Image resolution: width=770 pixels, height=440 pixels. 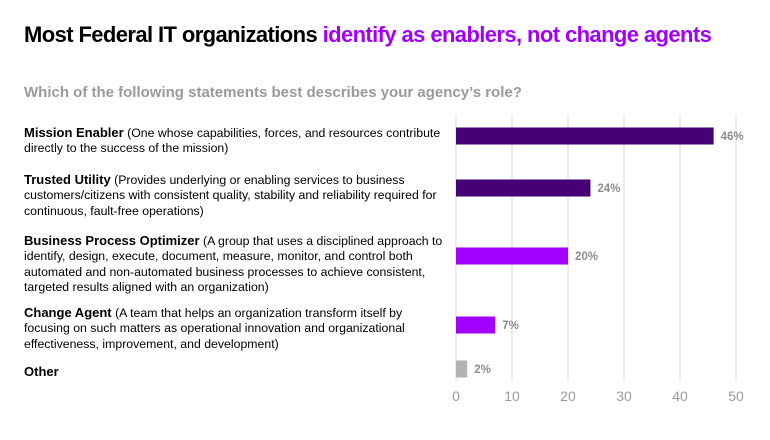 I want to click on category-name: Trusted Utility, so click(x=67, y=179).